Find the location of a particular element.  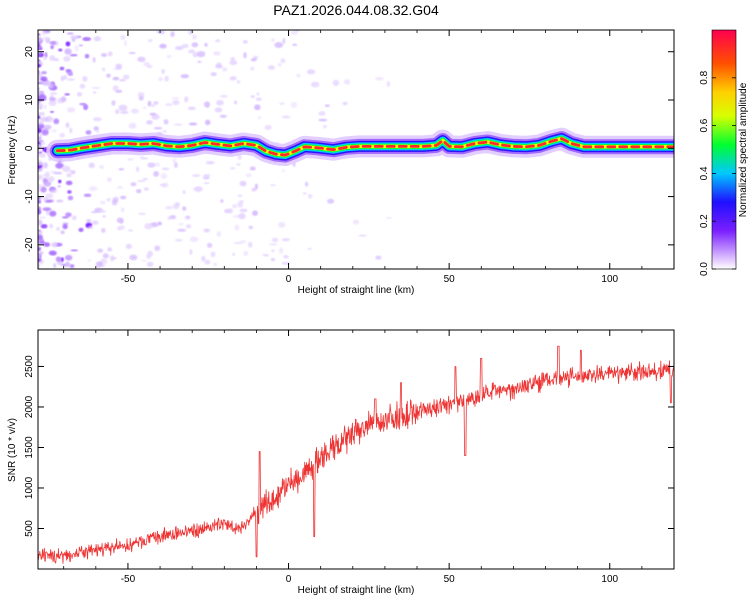

spectrogram-x-tick-label: 0 is located at coordinates (289, 279).